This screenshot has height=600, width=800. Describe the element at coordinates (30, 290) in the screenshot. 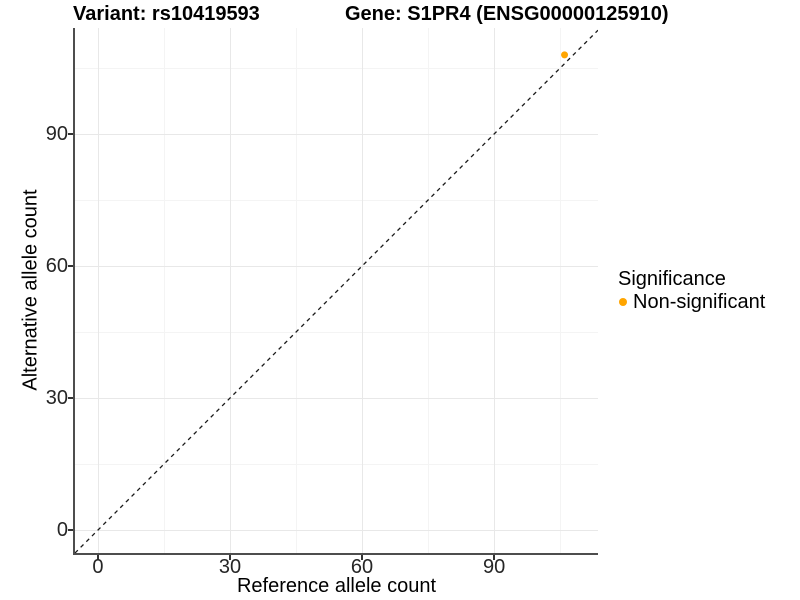

I see `y-axis-title: Alternative allele count` at that location.